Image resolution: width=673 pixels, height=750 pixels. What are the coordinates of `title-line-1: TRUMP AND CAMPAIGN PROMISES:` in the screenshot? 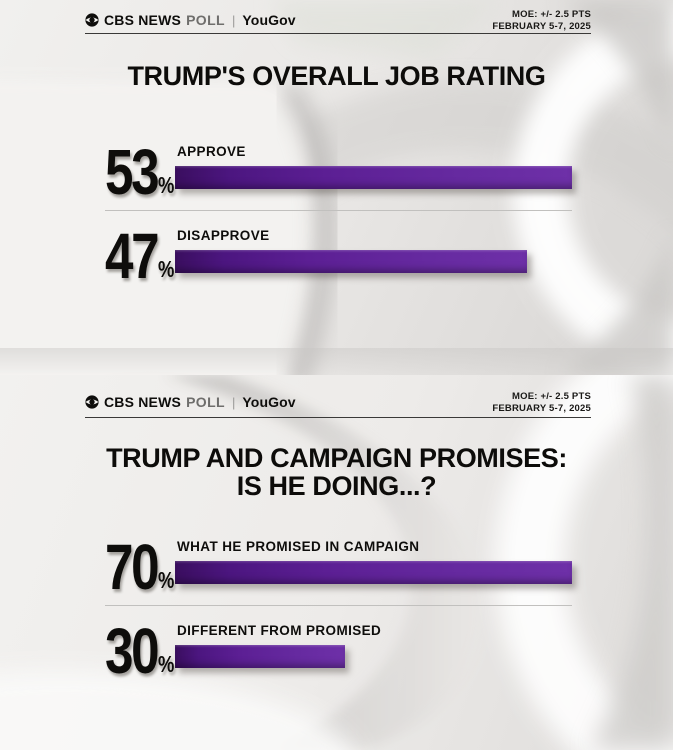 It's located at (336, 458).